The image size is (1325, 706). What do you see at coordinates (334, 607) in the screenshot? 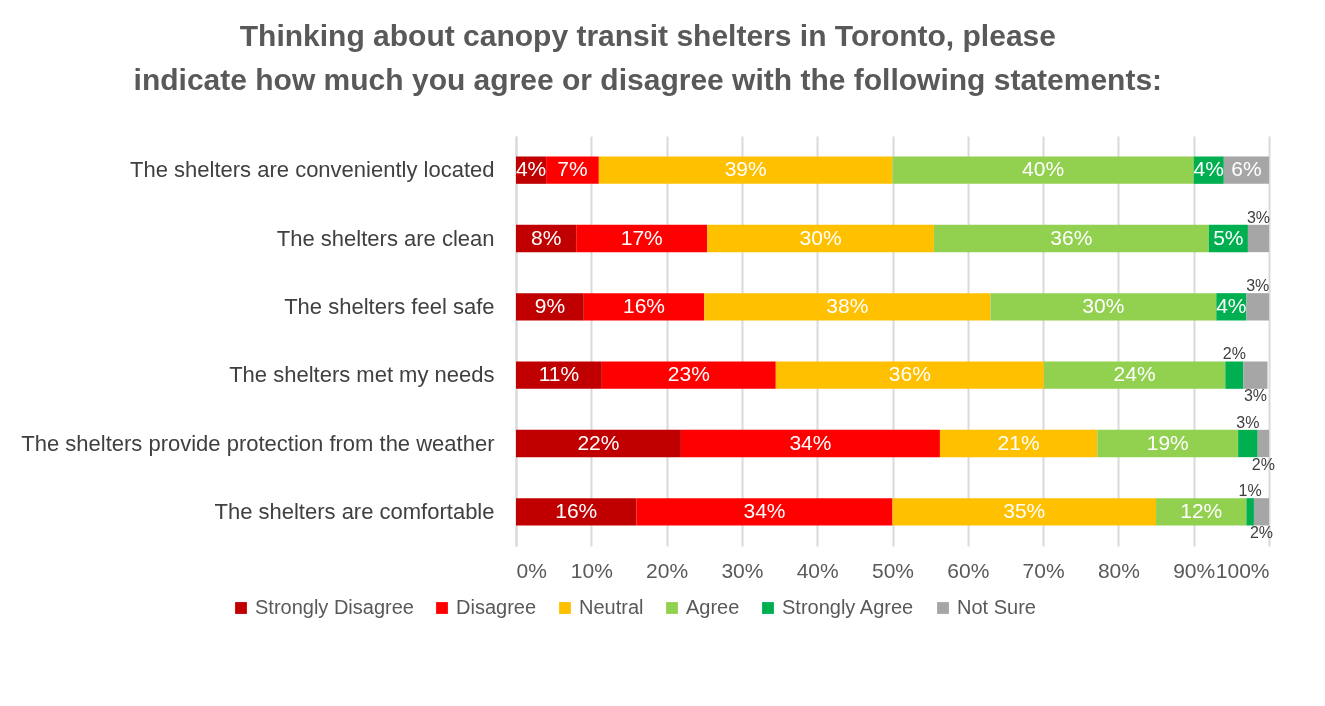
I see `legend-label: Strongly Disagree` at bounding box center [334, 607].